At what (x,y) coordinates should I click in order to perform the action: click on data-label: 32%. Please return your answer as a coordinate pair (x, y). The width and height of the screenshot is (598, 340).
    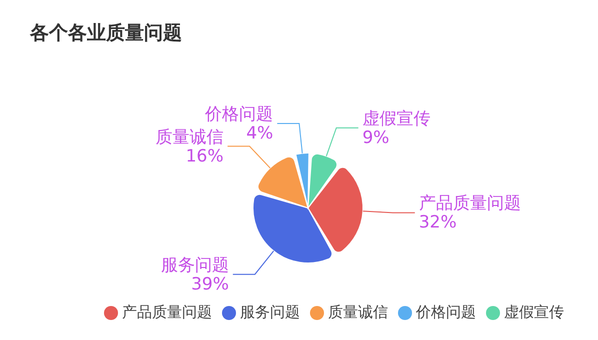
    Looking at the image, I should click on (437, 222).